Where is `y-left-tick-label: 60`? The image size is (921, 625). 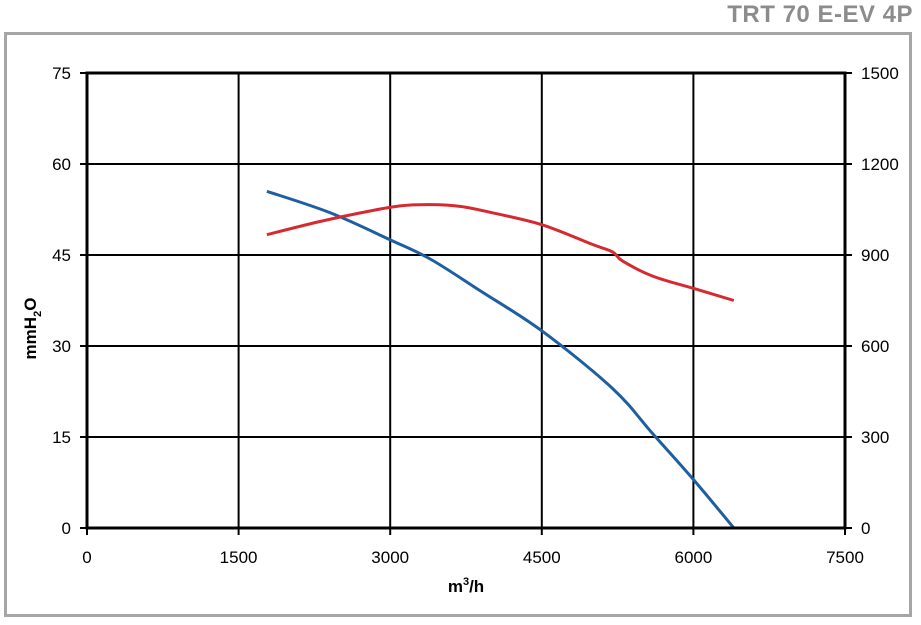
y-left-tick-label: 60 is located at coordinates (61, 164).